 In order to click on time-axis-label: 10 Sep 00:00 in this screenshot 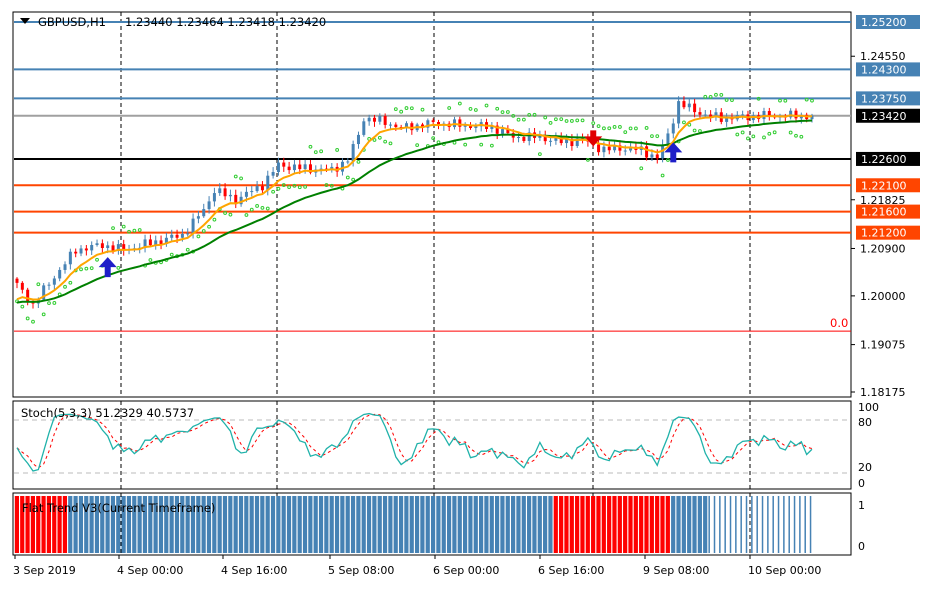, I will do `click(784, 570)`.